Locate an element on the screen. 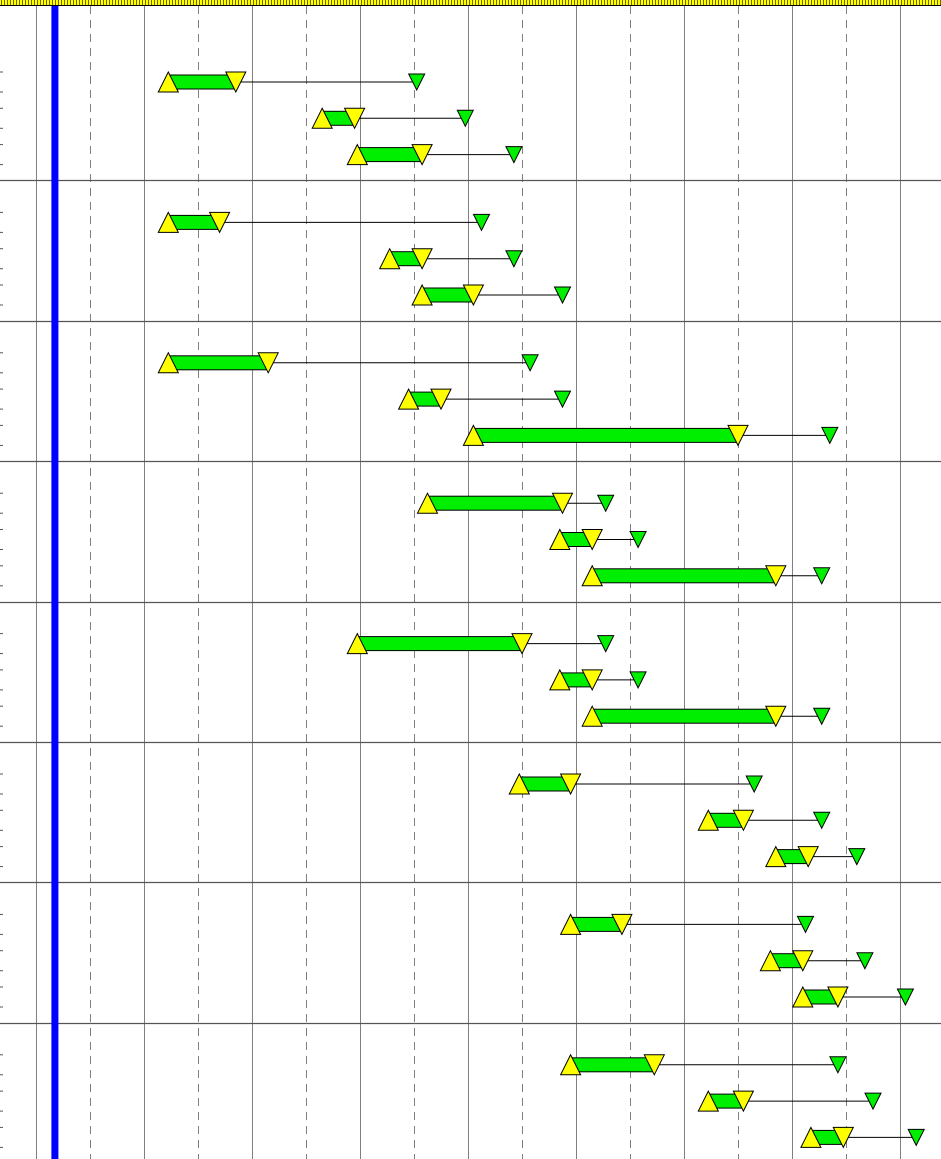 The height and width of the screenshot is (1159, 941). timescale-header is located at coordinates (470, 3).